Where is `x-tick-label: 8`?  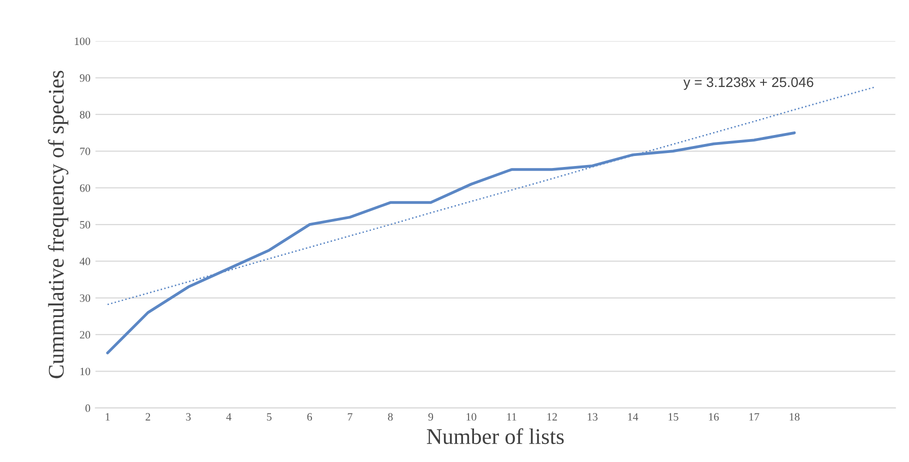 x-tick-label: 8 is located at coordinates (390, 417).